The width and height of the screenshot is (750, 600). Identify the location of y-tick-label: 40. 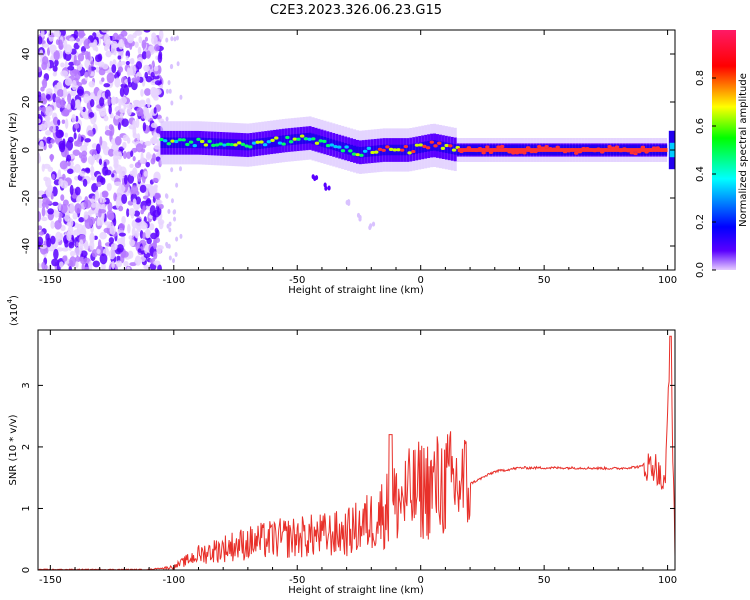
(26, 54).